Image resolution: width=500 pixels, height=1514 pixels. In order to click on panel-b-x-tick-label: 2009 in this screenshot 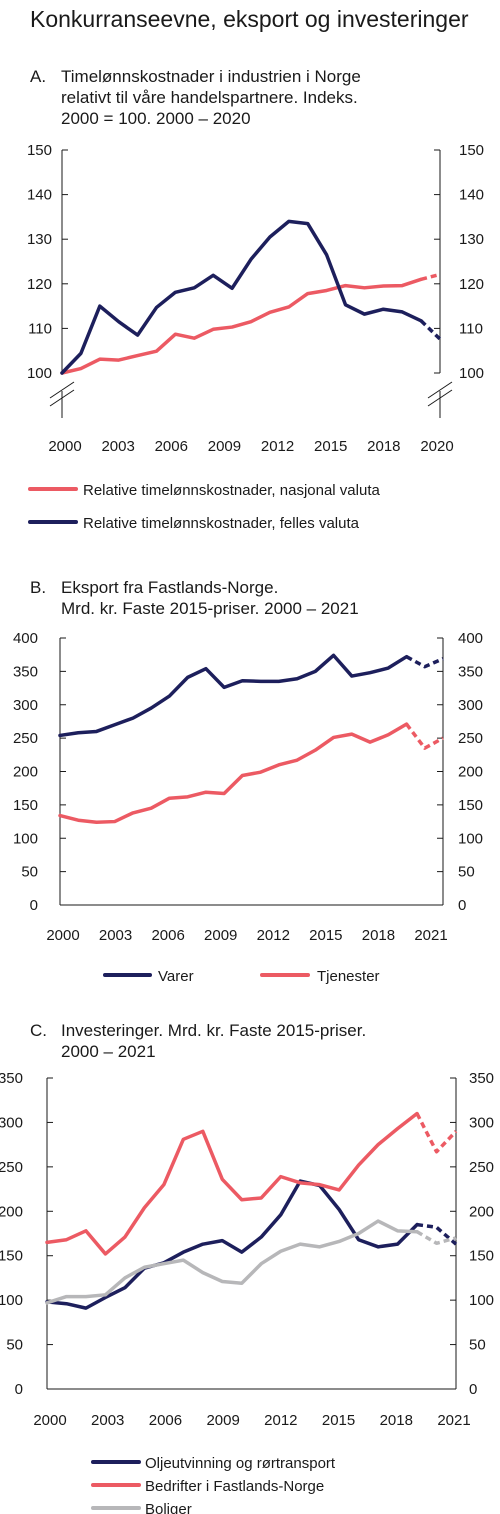, I will do `click(220, 935)`.